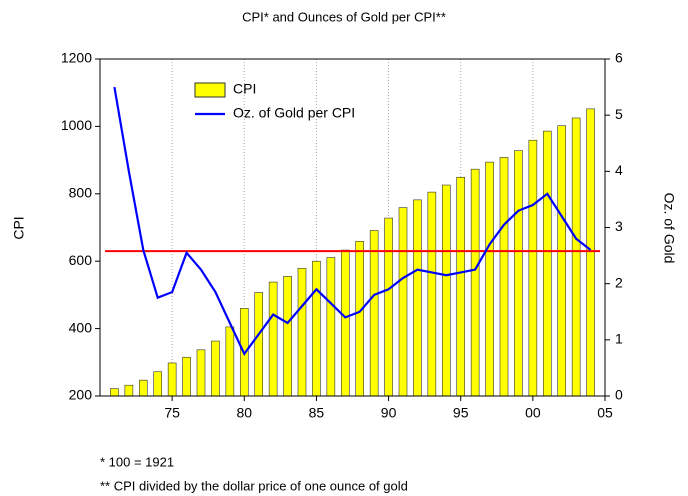 The image size is (688, 496). What do you see at coordinates (619, 282) in the screenshot?
I see `y2-tick-label: 2` at bounding box center [619, 282].